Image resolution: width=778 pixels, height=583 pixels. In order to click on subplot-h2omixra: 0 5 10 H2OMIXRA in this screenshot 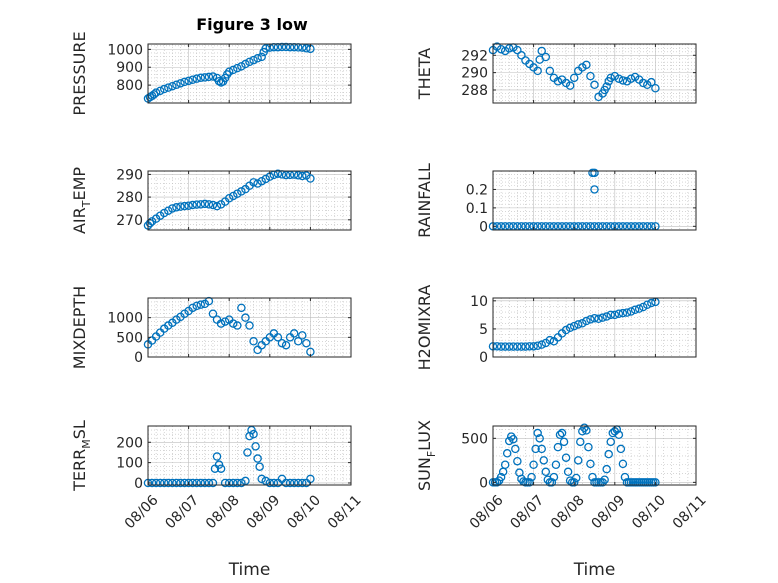, I will do `click(556, 328)`.